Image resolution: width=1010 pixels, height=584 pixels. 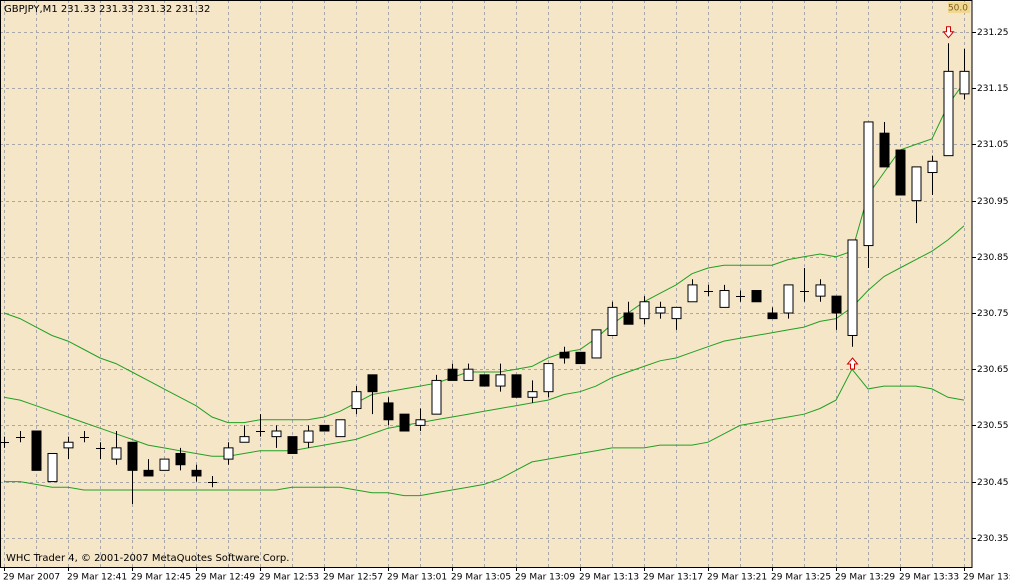 What do you see at coordinates (31, 578) in the screenshot?
I see `x-tick-label: 29 Mar 2007` at bounding box center [31, 578].